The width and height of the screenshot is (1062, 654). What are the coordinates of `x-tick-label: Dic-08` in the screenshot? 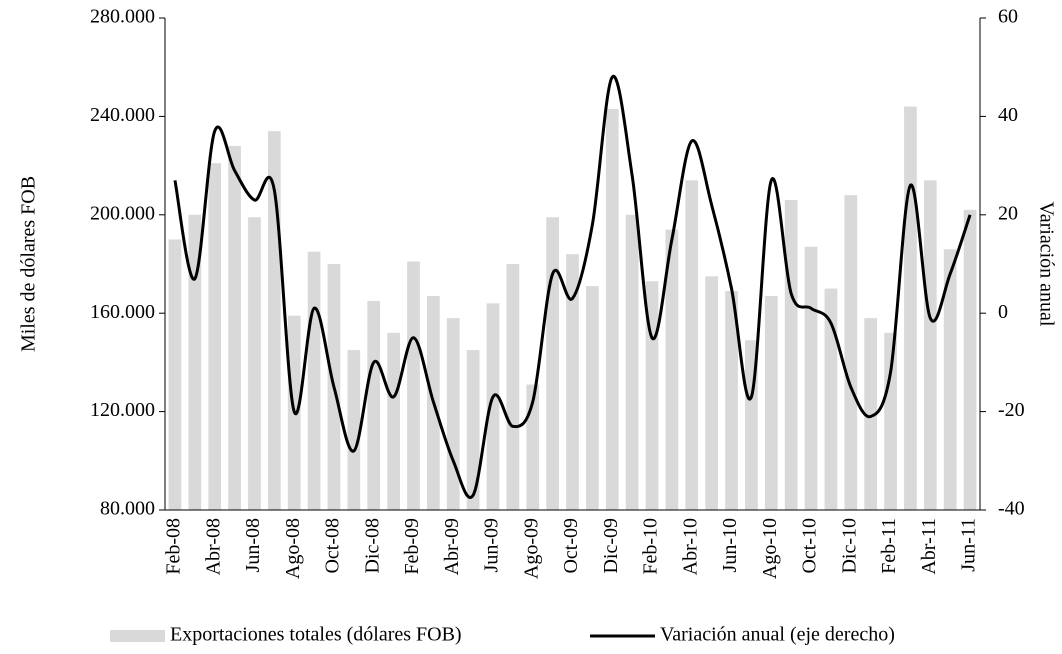 It's located at (372, 546).